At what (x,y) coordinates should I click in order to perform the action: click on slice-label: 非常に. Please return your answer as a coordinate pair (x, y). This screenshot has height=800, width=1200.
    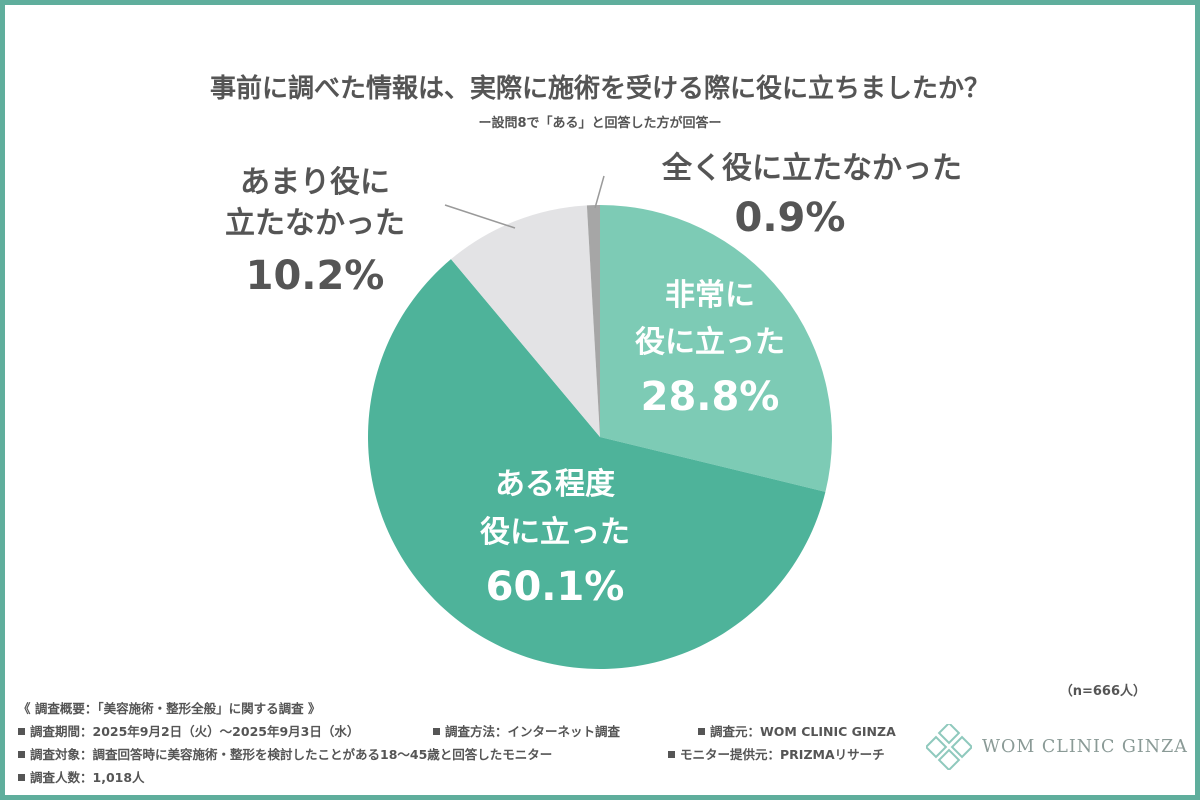
    Looking at the image, I should click on (710, 295).